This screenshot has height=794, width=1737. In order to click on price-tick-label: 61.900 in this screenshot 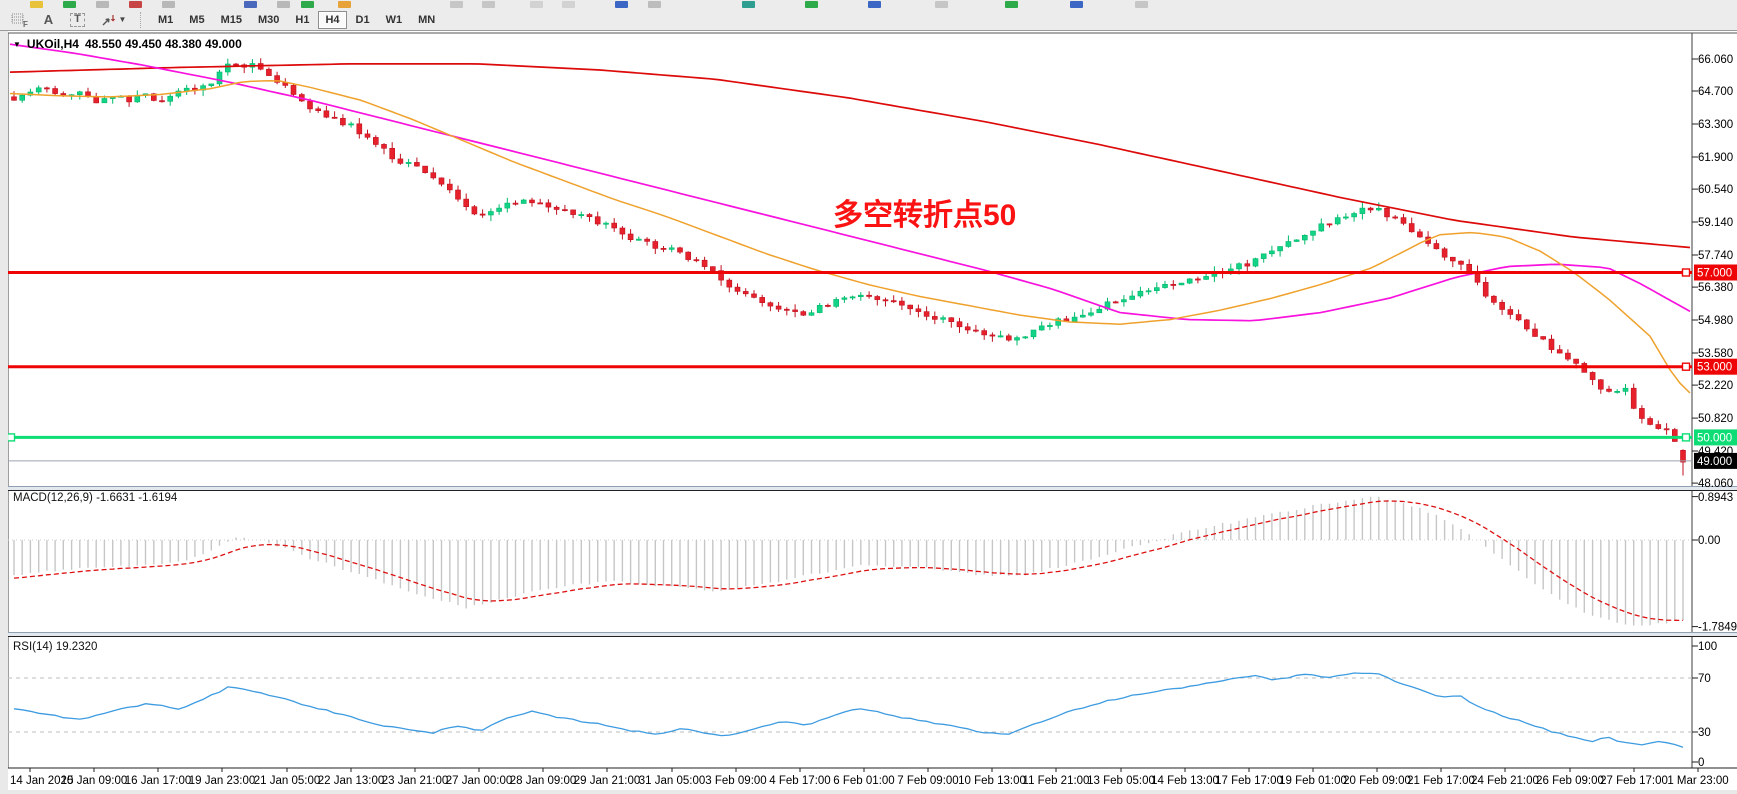, I will do `click(1715, 158)`.